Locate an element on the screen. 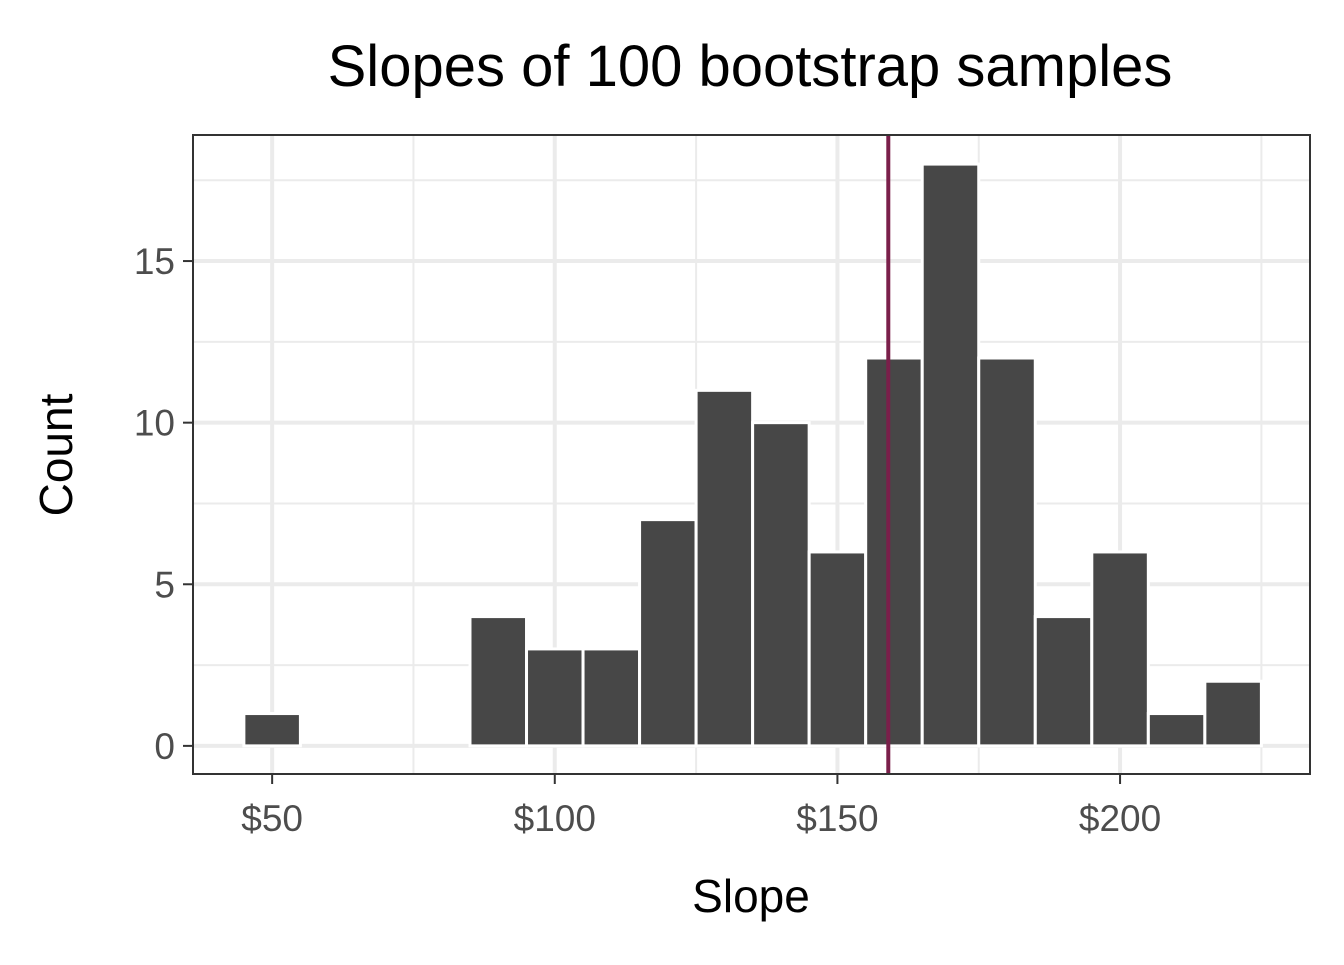 Image resolution: width=1344 pixels, height=965 pixels. x-tick-label: $50 is located at coordinates (272, 818).